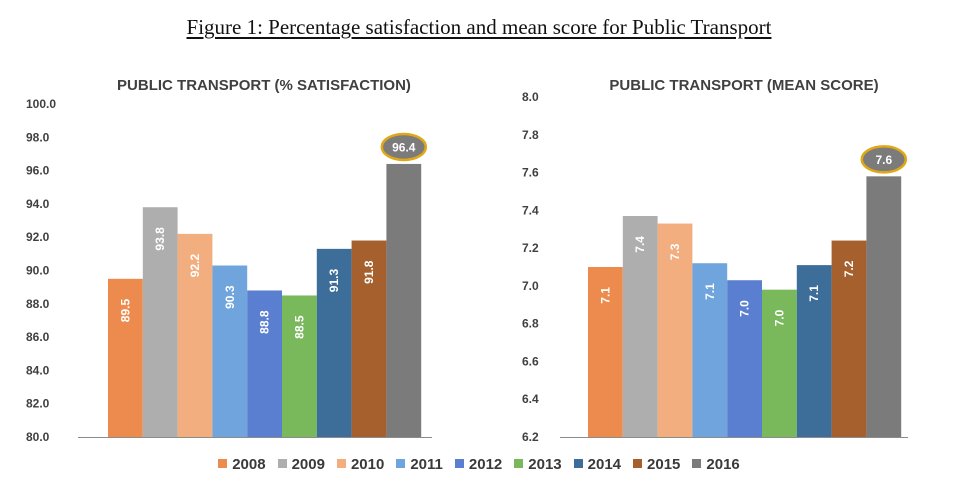  Describe the element at coordinates (308, 464) in the screenshot. I see `legend-label-2009: 2009` at that location.